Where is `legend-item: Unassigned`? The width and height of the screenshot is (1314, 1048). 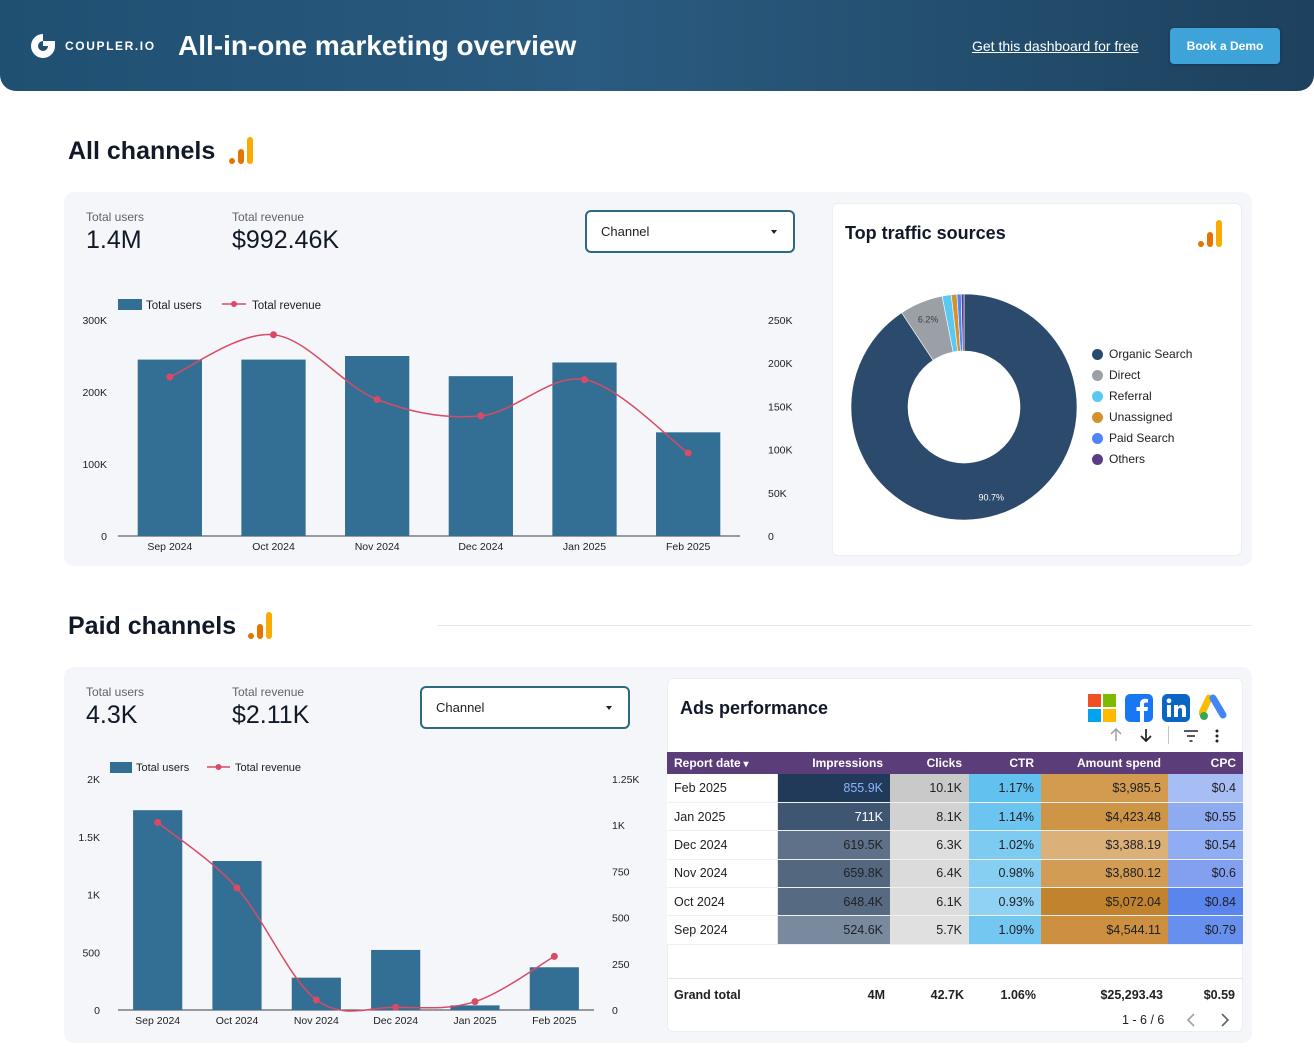
legend-item: Unassigned is located at coordinates (1132, 417).